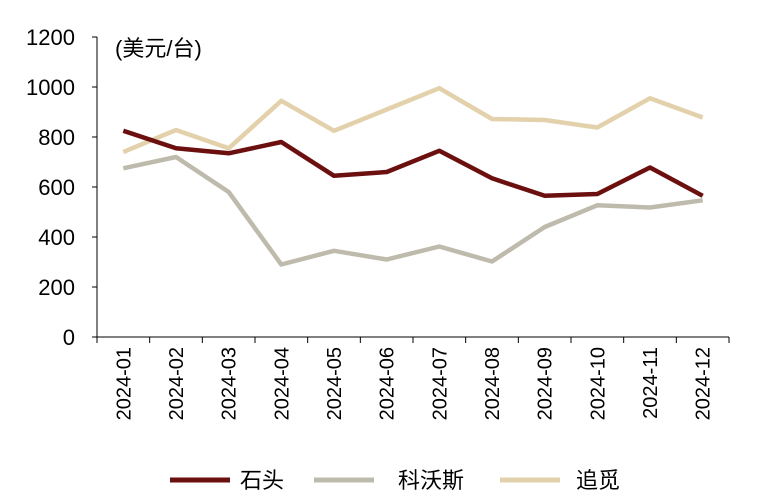  I want to click on x-tick-label: 2024-02, so click(177, 383).